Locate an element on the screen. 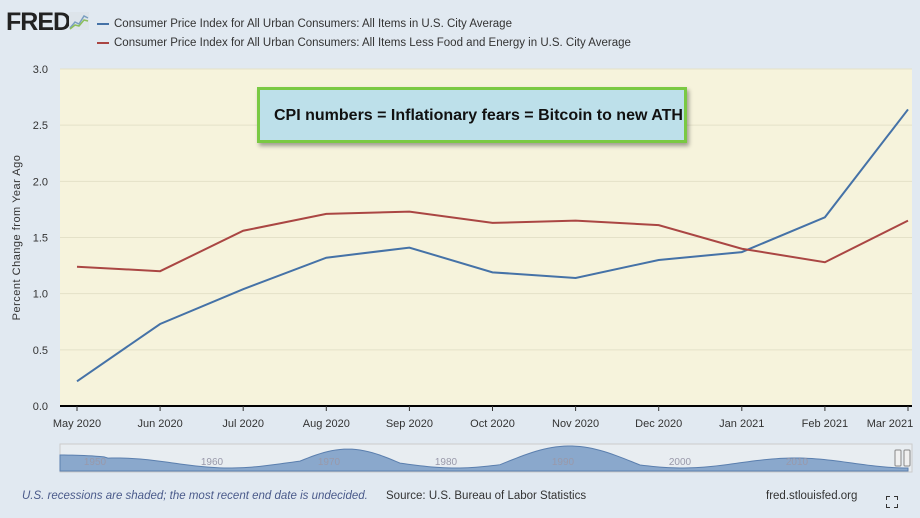  fred-logo: FRED is located at coordinates (38, 22).